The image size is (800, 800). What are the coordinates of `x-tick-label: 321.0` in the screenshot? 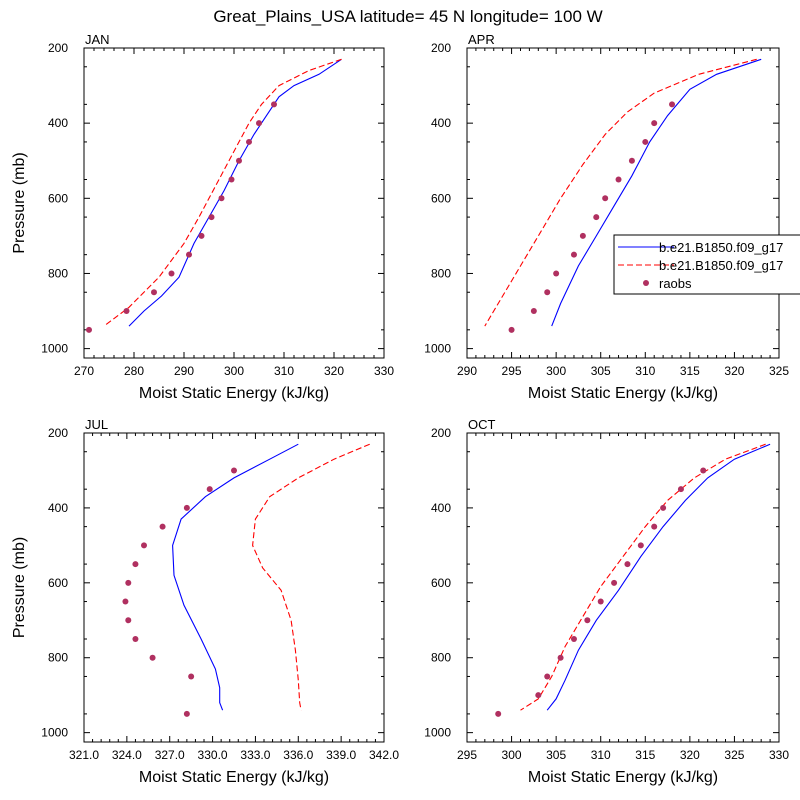 It's located at (84, 755).